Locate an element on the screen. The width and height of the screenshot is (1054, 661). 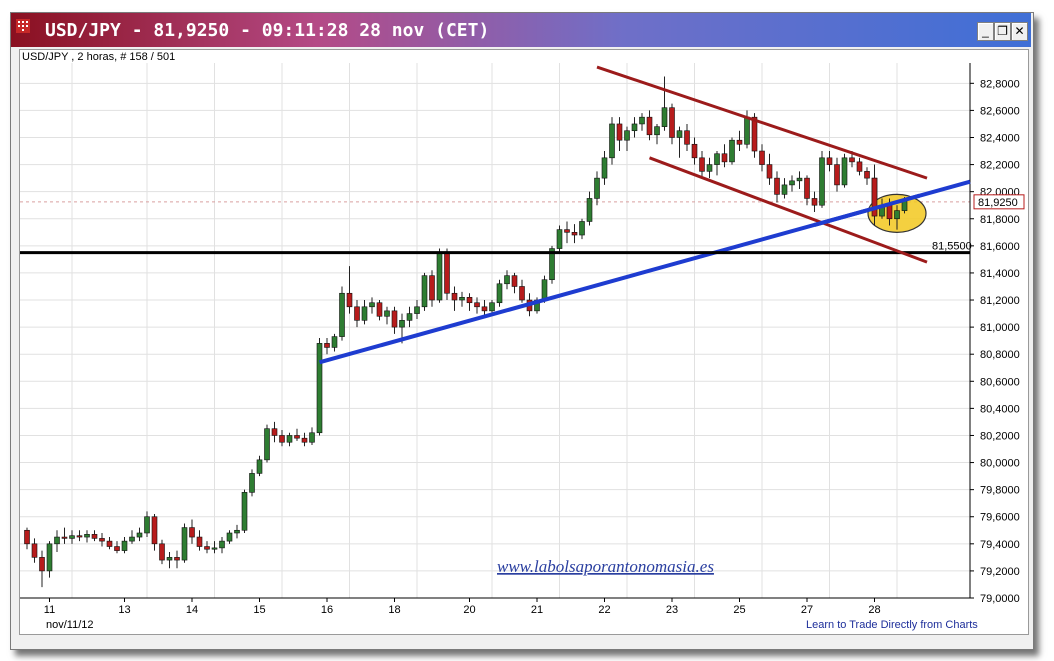
y-tick-label: 80,6000 is located at coordinates (1000, 382).